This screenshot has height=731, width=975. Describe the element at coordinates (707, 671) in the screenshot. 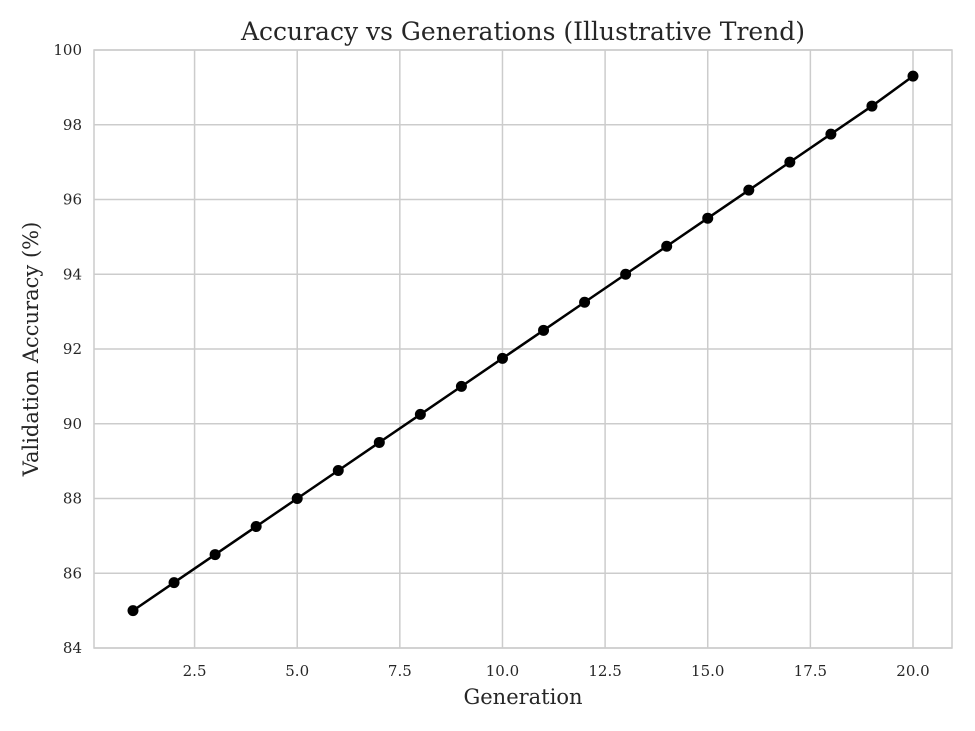

I see `x-tick-label: 15.0` at that location.